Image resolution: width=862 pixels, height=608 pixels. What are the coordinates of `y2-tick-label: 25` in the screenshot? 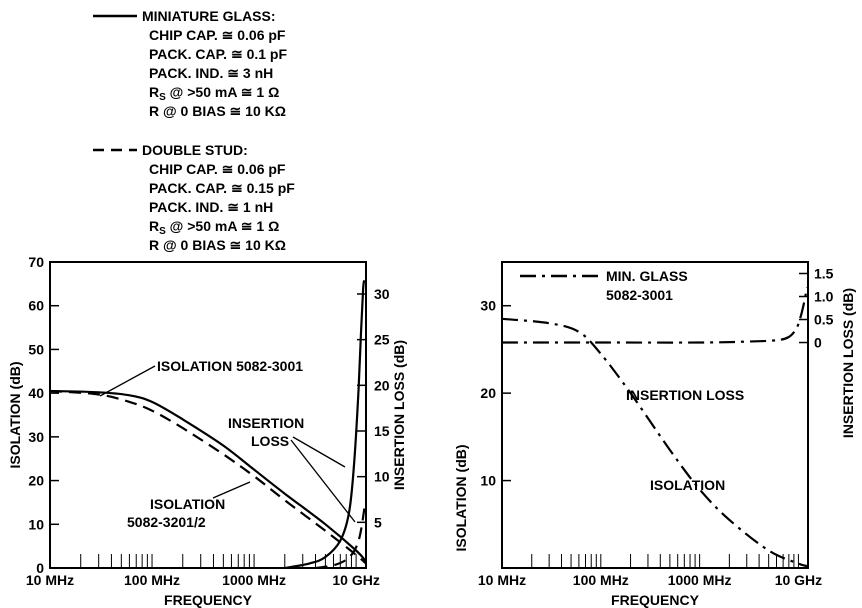 It's located at (382, 340).